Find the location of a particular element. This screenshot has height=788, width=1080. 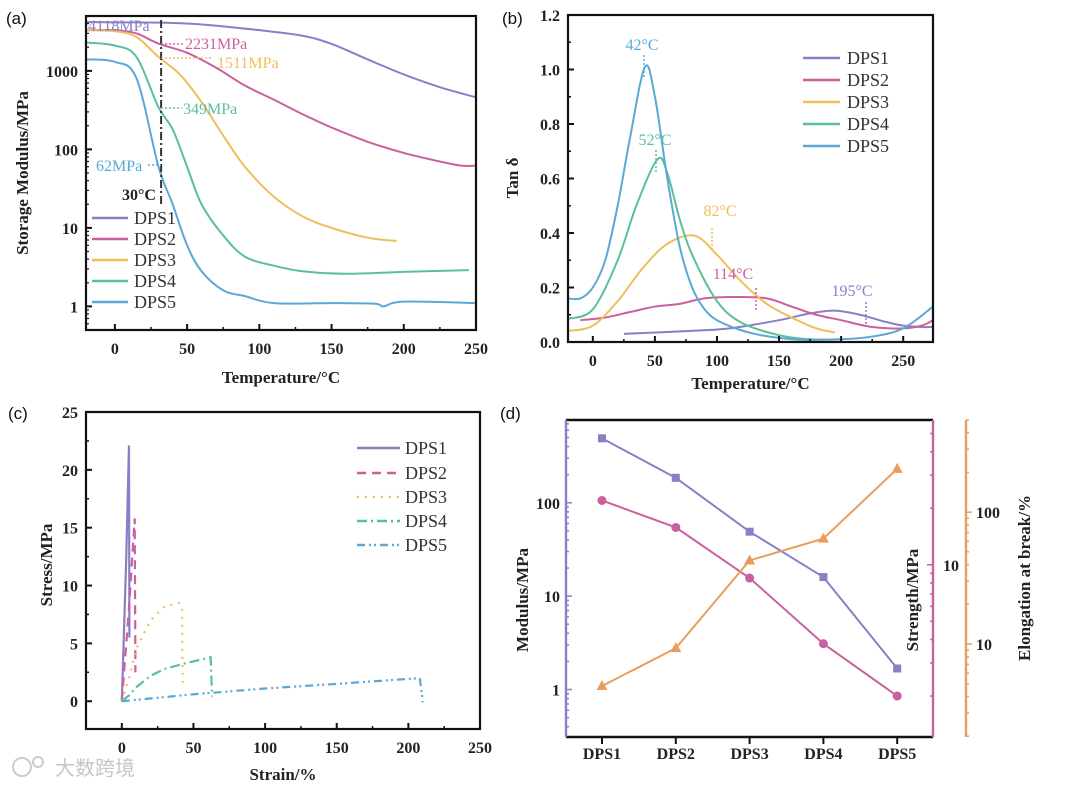

annotation-label: 62MPa is located at coordinates (119, 166).